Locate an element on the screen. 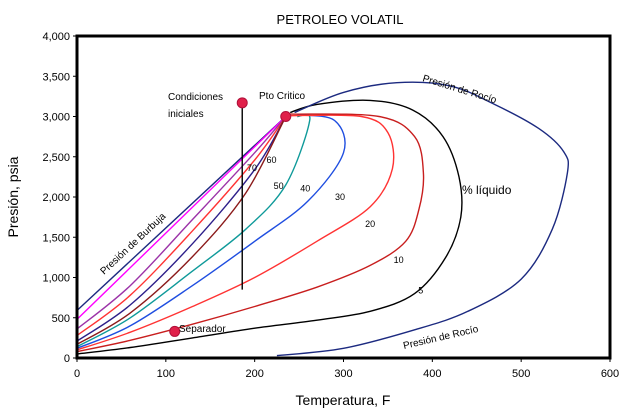 The width and height of the screenshot is (640, 412). condiciones-label-line2: iniciales is located at coordinates (186, 114).